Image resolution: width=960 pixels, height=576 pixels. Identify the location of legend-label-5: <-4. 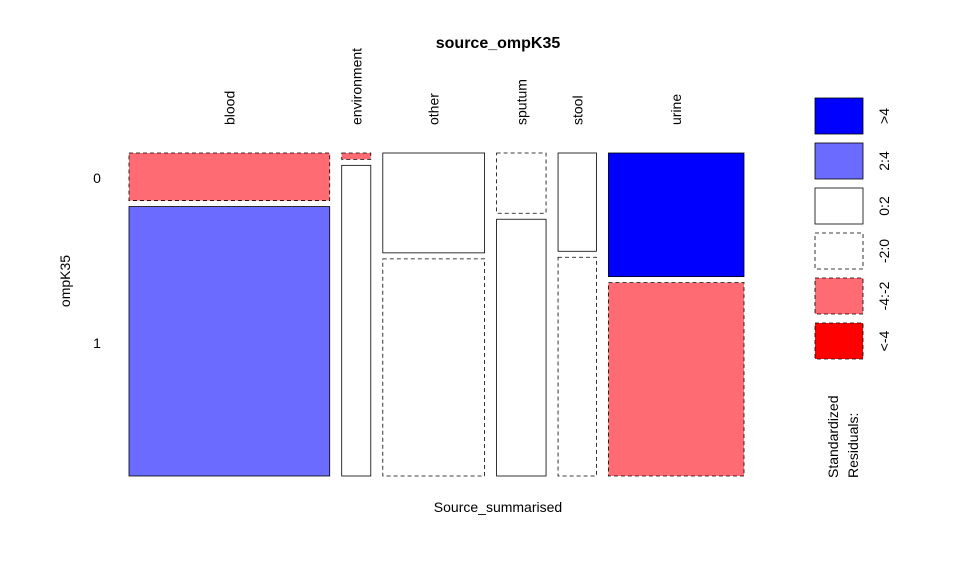
(884, 340).